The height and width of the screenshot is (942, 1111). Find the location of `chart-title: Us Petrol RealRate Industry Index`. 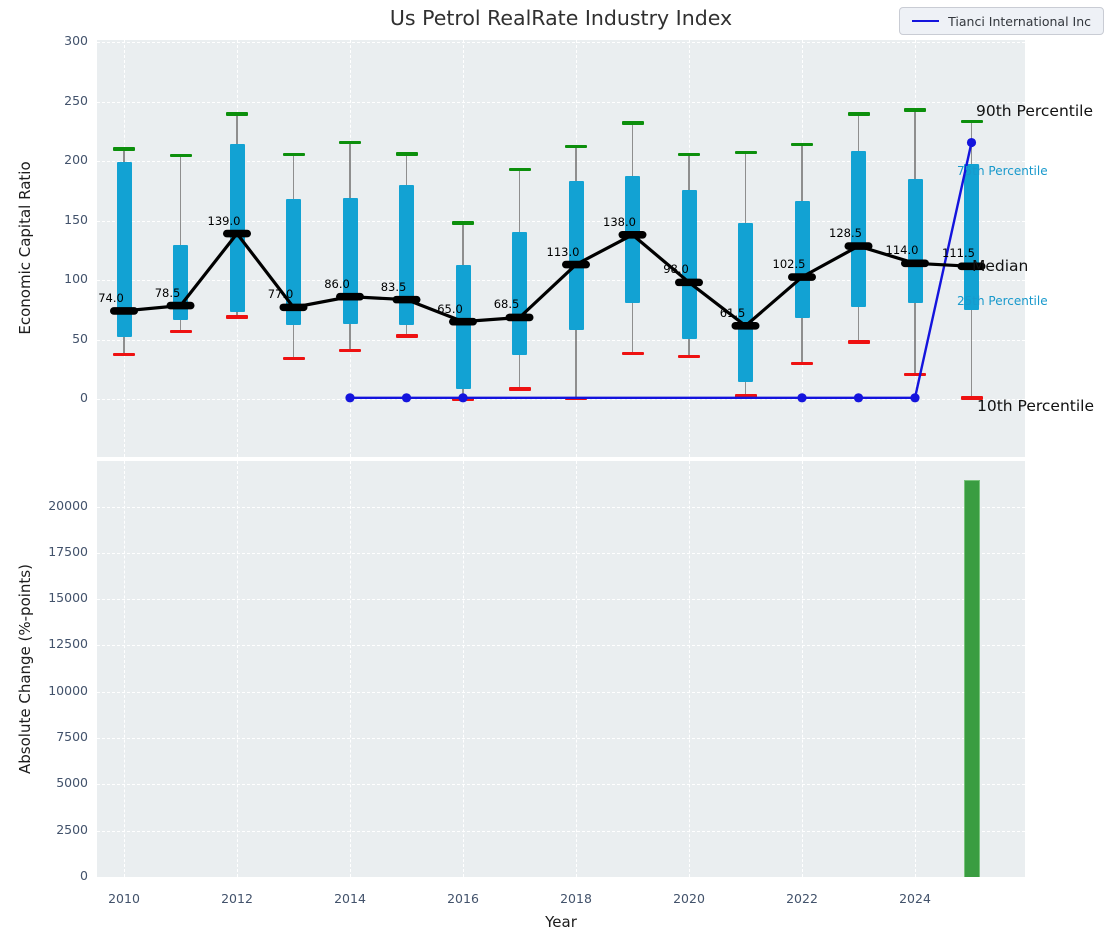

chart-title: Us Petrol RealRate Industry Index is located at coordinates (561, 18).